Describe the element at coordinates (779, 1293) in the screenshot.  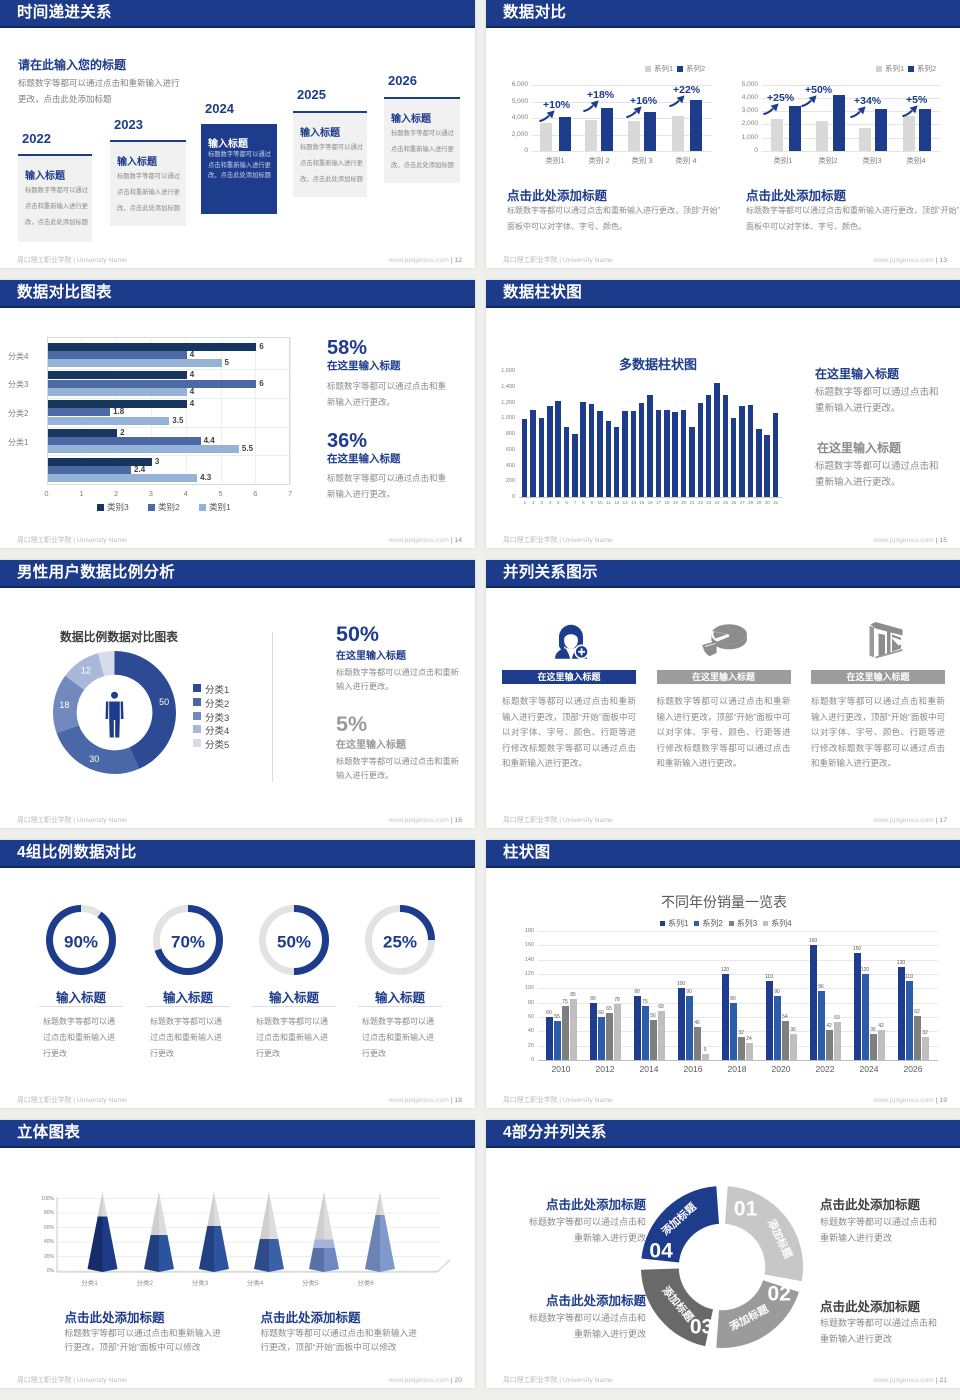
I see `svg-text: 02` at that location.